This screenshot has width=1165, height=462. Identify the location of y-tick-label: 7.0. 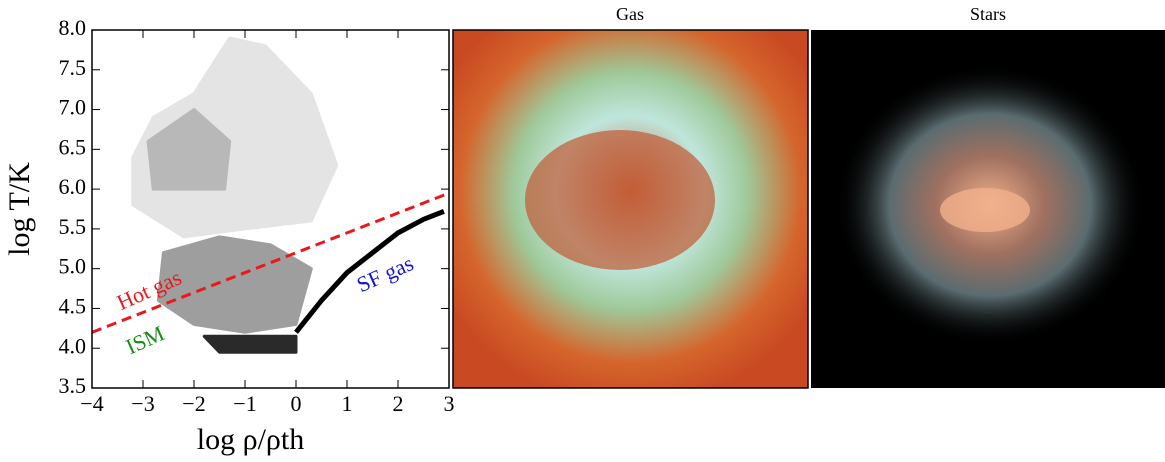
(73, 107).